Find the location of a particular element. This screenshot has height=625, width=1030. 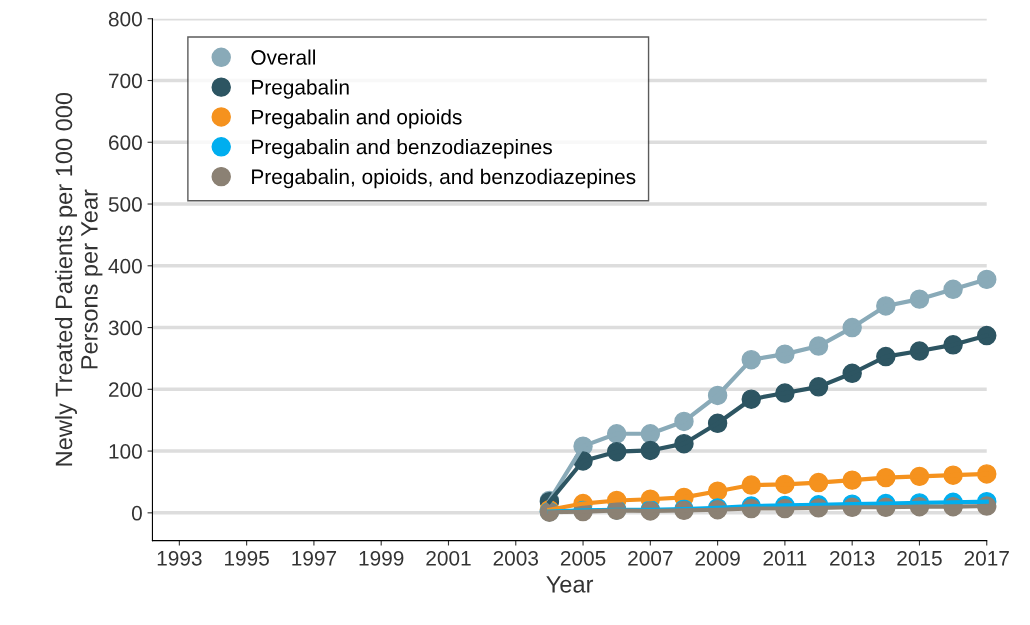

x-tick-label: 2015 is located at coordinates (919, 558).